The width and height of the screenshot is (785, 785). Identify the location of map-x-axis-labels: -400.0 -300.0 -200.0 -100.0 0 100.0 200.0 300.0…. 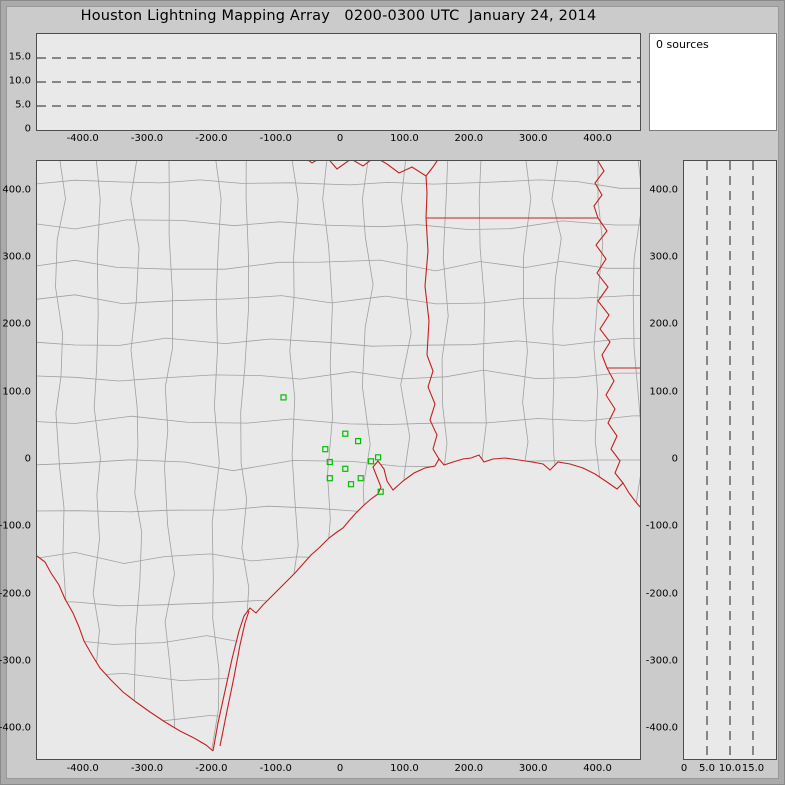
(338, 769).